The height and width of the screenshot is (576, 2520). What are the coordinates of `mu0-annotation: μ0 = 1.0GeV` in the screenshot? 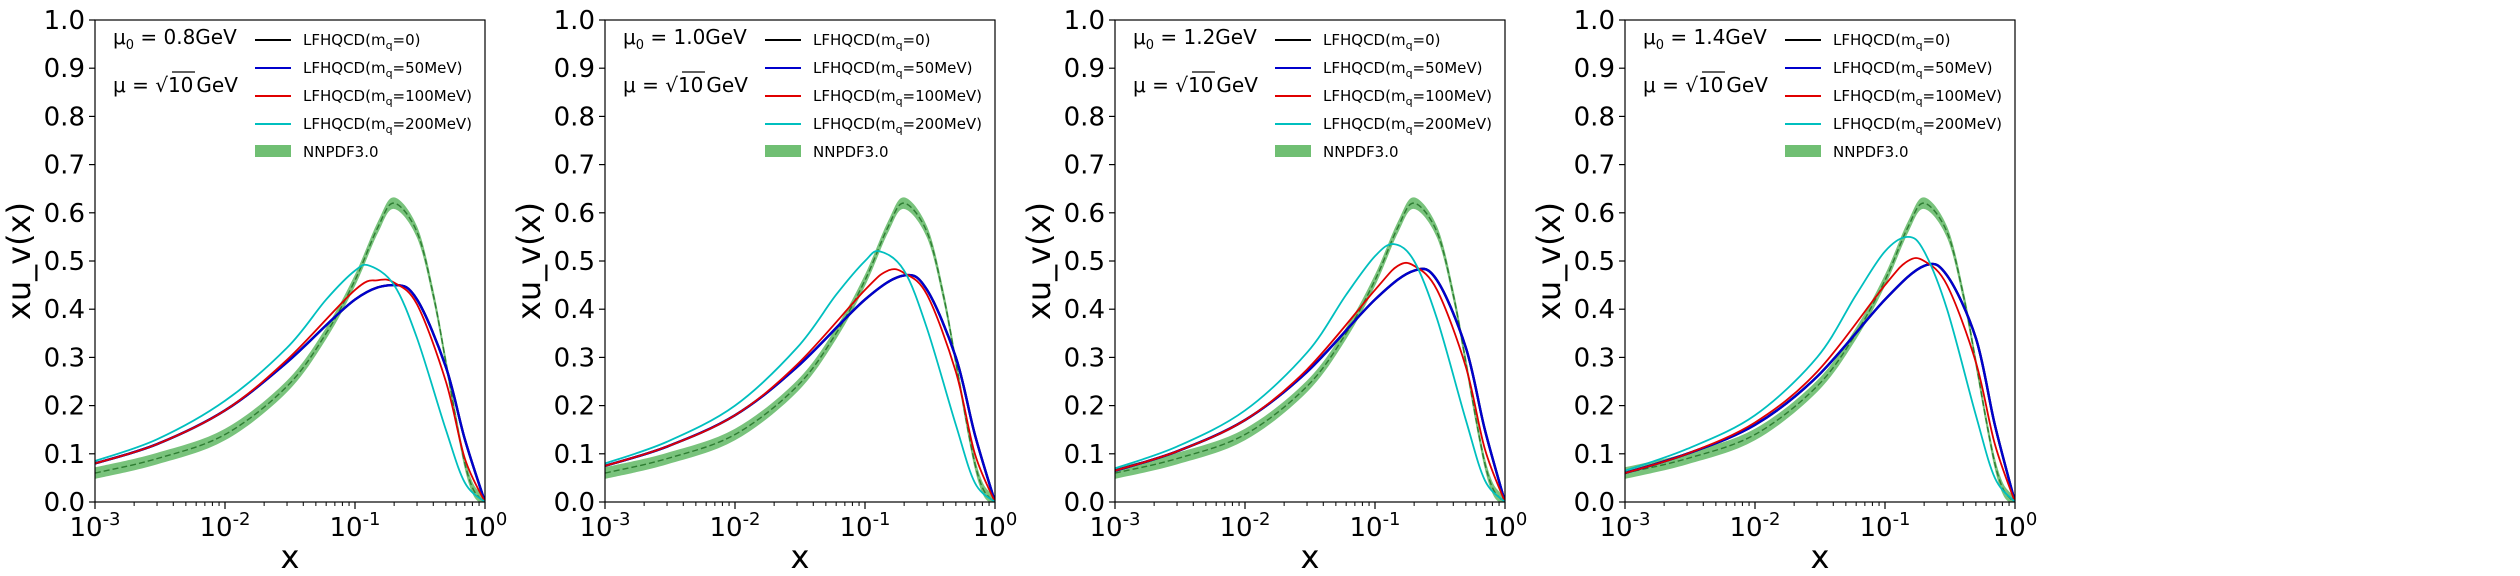 It's located at (685, 39).